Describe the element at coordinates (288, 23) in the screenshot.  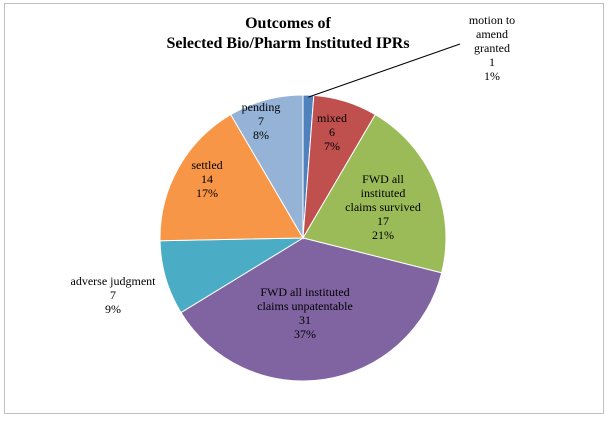
I see `chart-title-line-1: Outcomes of` at that location.